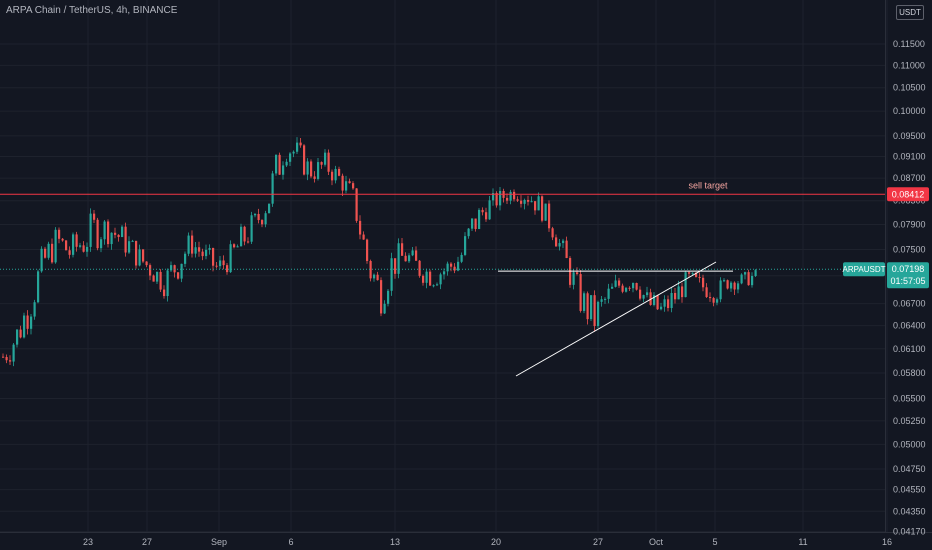 The height and width of the screenshot is (550, 932). Describe the element at coordinates (909, 178) in the screenshot. I see `price-tick-label: 0.08700` at that location.